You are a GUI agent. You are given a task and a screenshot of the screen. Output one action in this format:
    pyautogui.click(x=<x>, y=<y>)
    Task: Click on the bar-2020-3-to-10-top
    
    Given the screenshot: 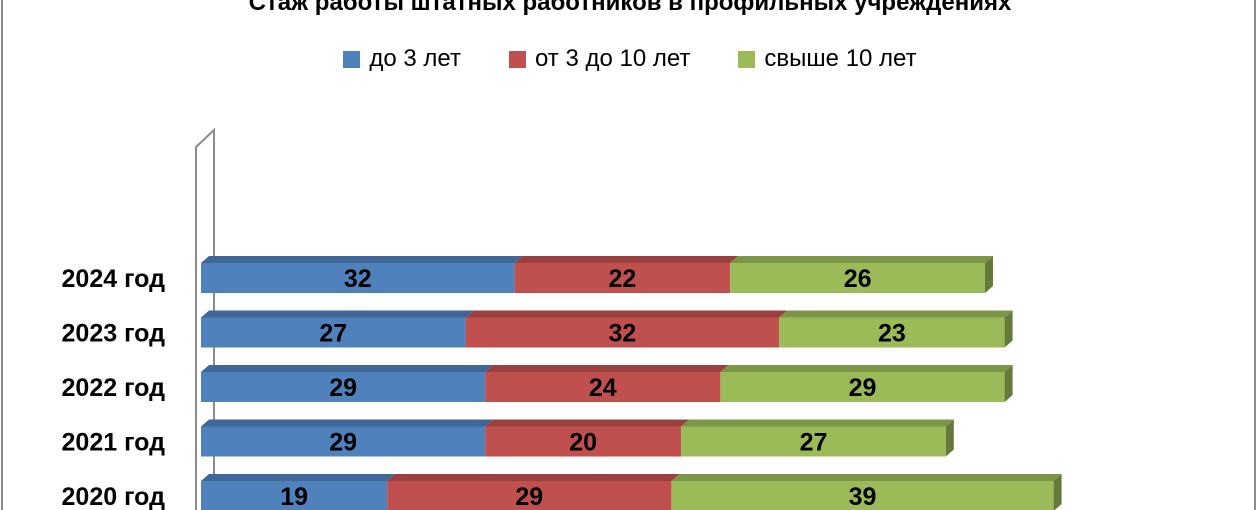 What is the action you would take?
    pyautogui.click(x=533, y=477)
    